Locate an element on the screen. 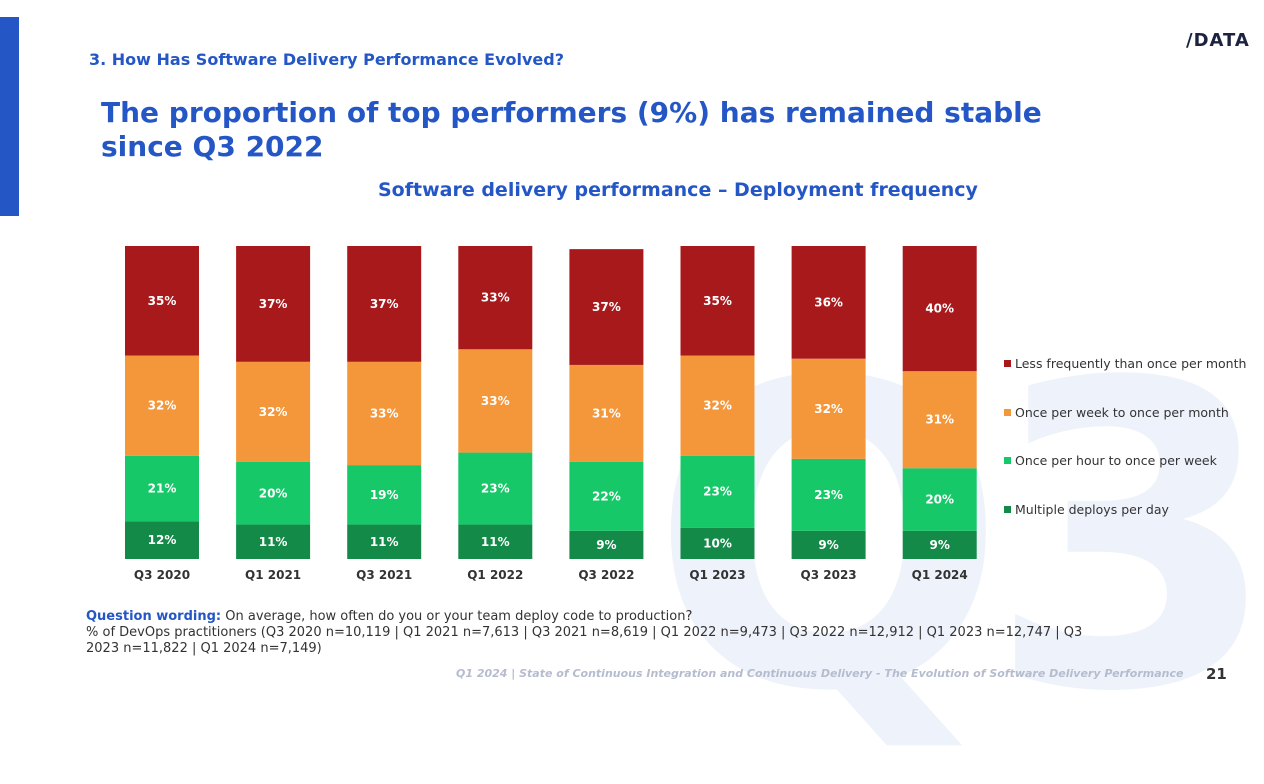  legend-item: Once per hour to once per week is located at coordinates (1110, 460).